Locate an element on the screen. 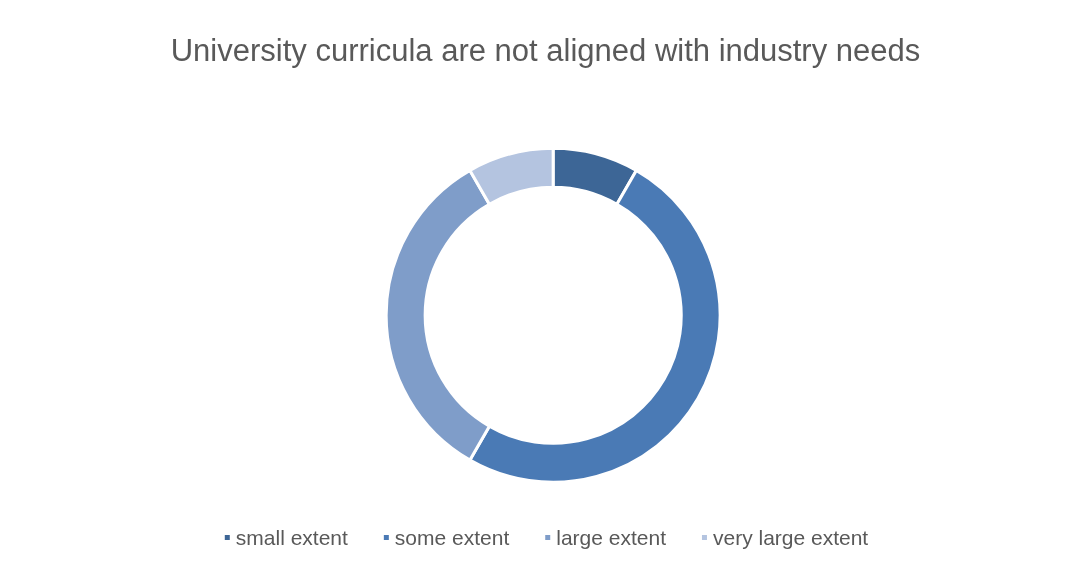 The image size is (1091, 567). legend-label: large extent is located at coordinates (611, 537).